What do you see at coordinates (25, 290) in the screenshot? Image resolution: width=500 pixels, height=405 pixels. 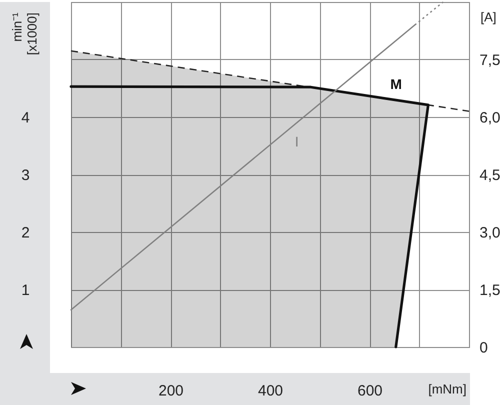 I see `y-tick-label: 1` at bounding box center [25, 290].